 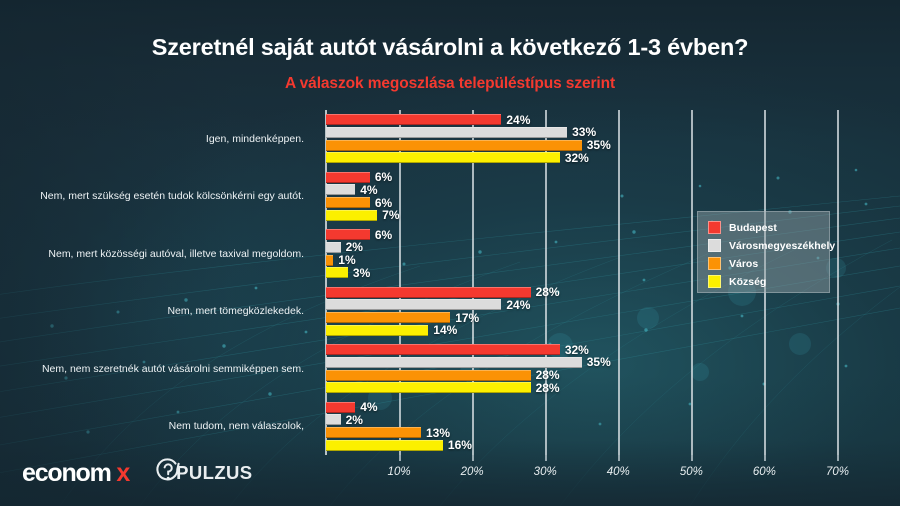 What do you see at coordinates (326, 282) in the screenshot?
I see `y-axis-line` at bounding box center [326, 282].